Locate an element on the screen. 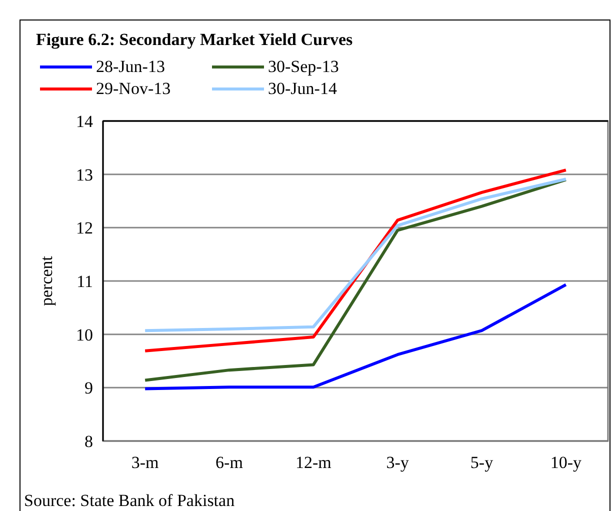  x-tick-label: 5-y is located at coordinates (482, 462).